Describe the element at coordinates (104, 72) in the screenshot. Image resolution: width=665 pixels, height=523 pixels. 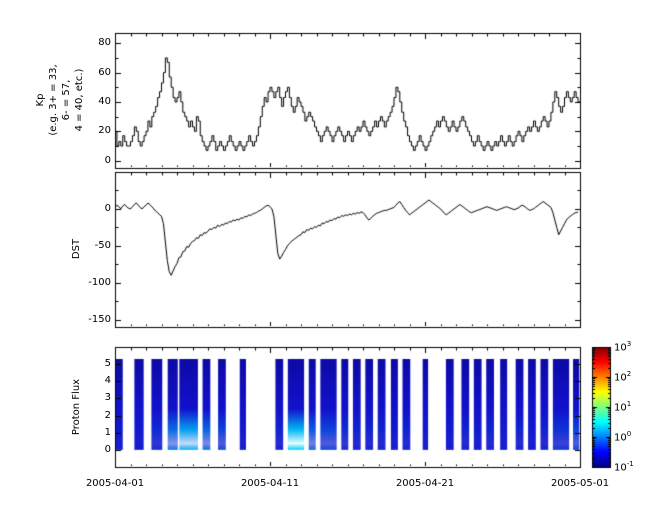
I see `y-tick-label: 60` at that location.